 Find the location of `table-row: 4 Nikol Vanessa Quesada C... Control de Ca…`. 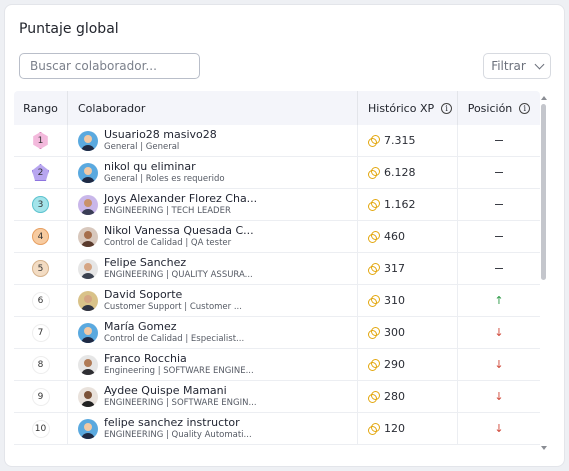

table-row: 4 Nikol Vanessa Quesada C... Control de Ca… is located at coordinates (277, 237).